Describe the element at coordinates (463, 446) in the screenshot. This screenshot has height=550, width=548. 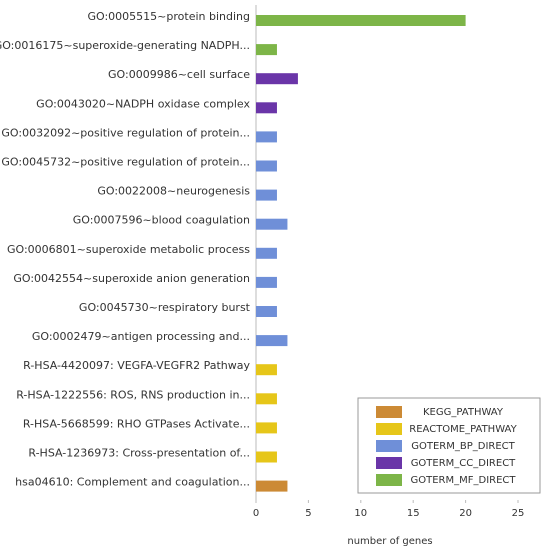
I see `legend-label: GOTERM_BP_DIRECT` at that location.